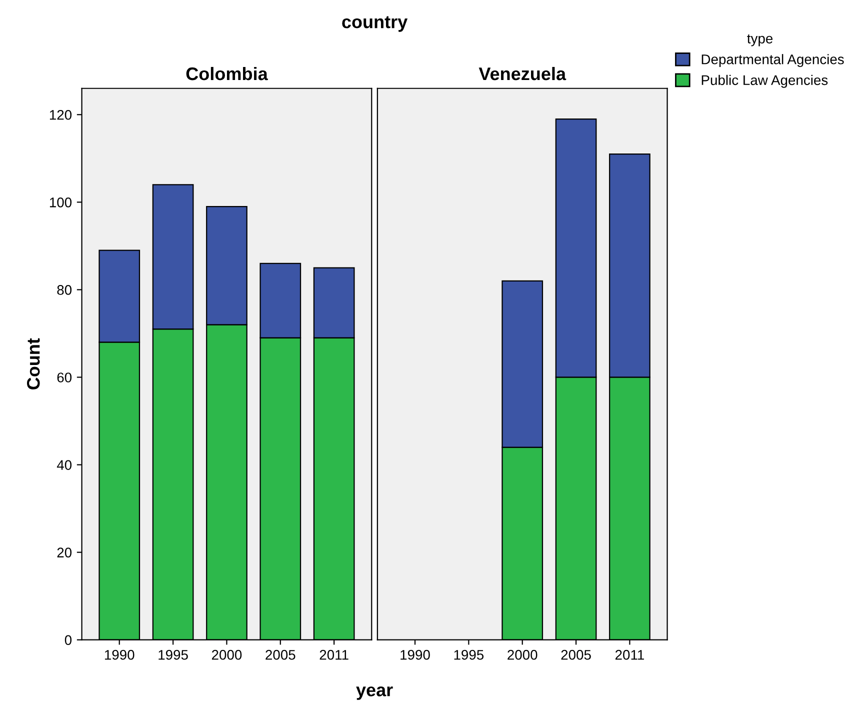 The height and width of the screenshot is (707, 861). Describe the element at coordinates (765, 81) in the screenshot. I see `legend-label: Public Law Agencies` at that location.